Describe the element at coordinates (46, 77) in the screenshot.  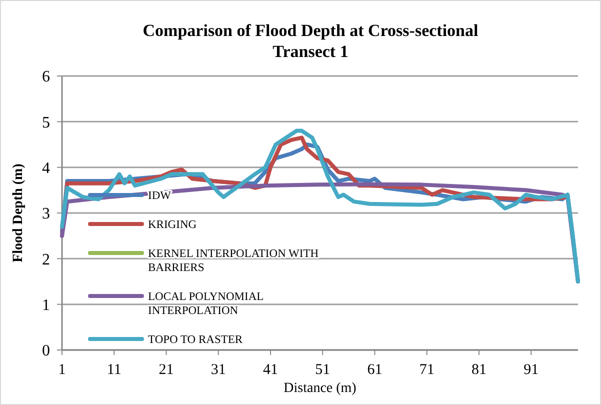
I see `y-tick-label: 6` at that location.